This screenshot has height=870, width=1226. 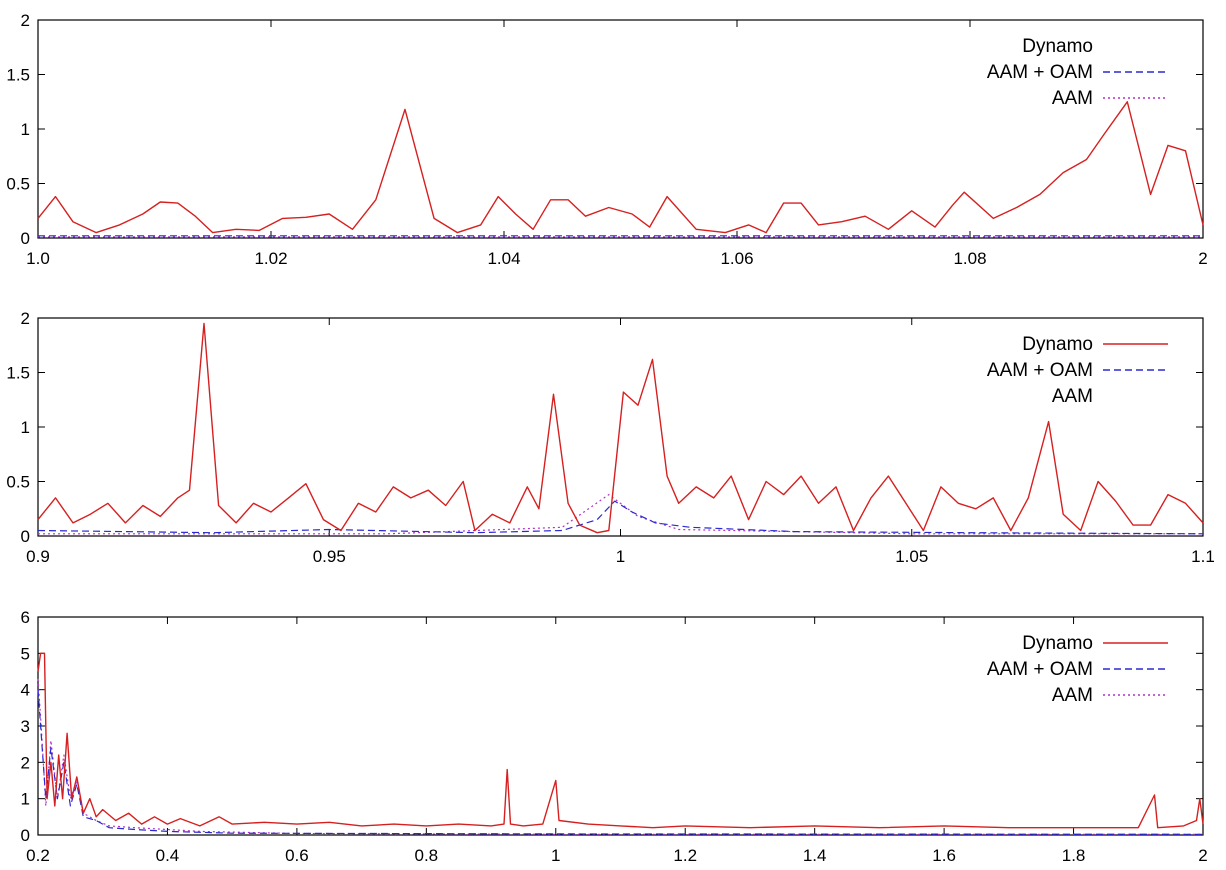 I want to click on x-tick-label: 1.2, so click(x=685, y=855).